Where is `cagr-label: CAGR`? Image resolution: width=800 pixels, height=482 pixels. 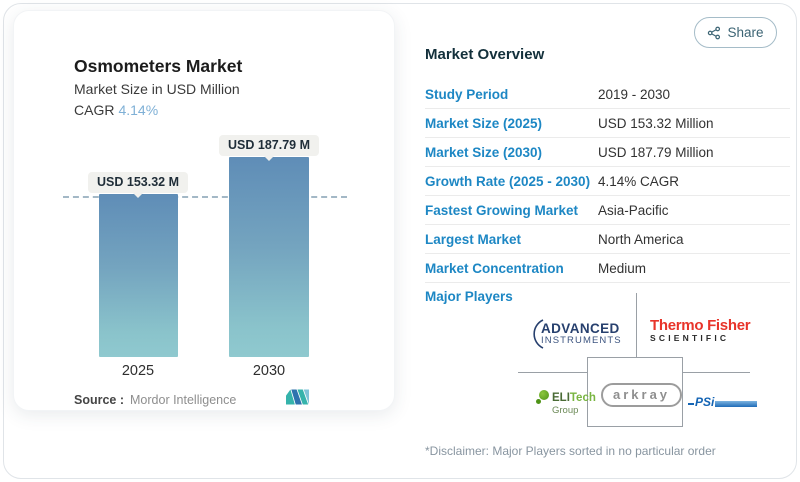 cagr-label: CAGR is located at coordinates (94, 110).